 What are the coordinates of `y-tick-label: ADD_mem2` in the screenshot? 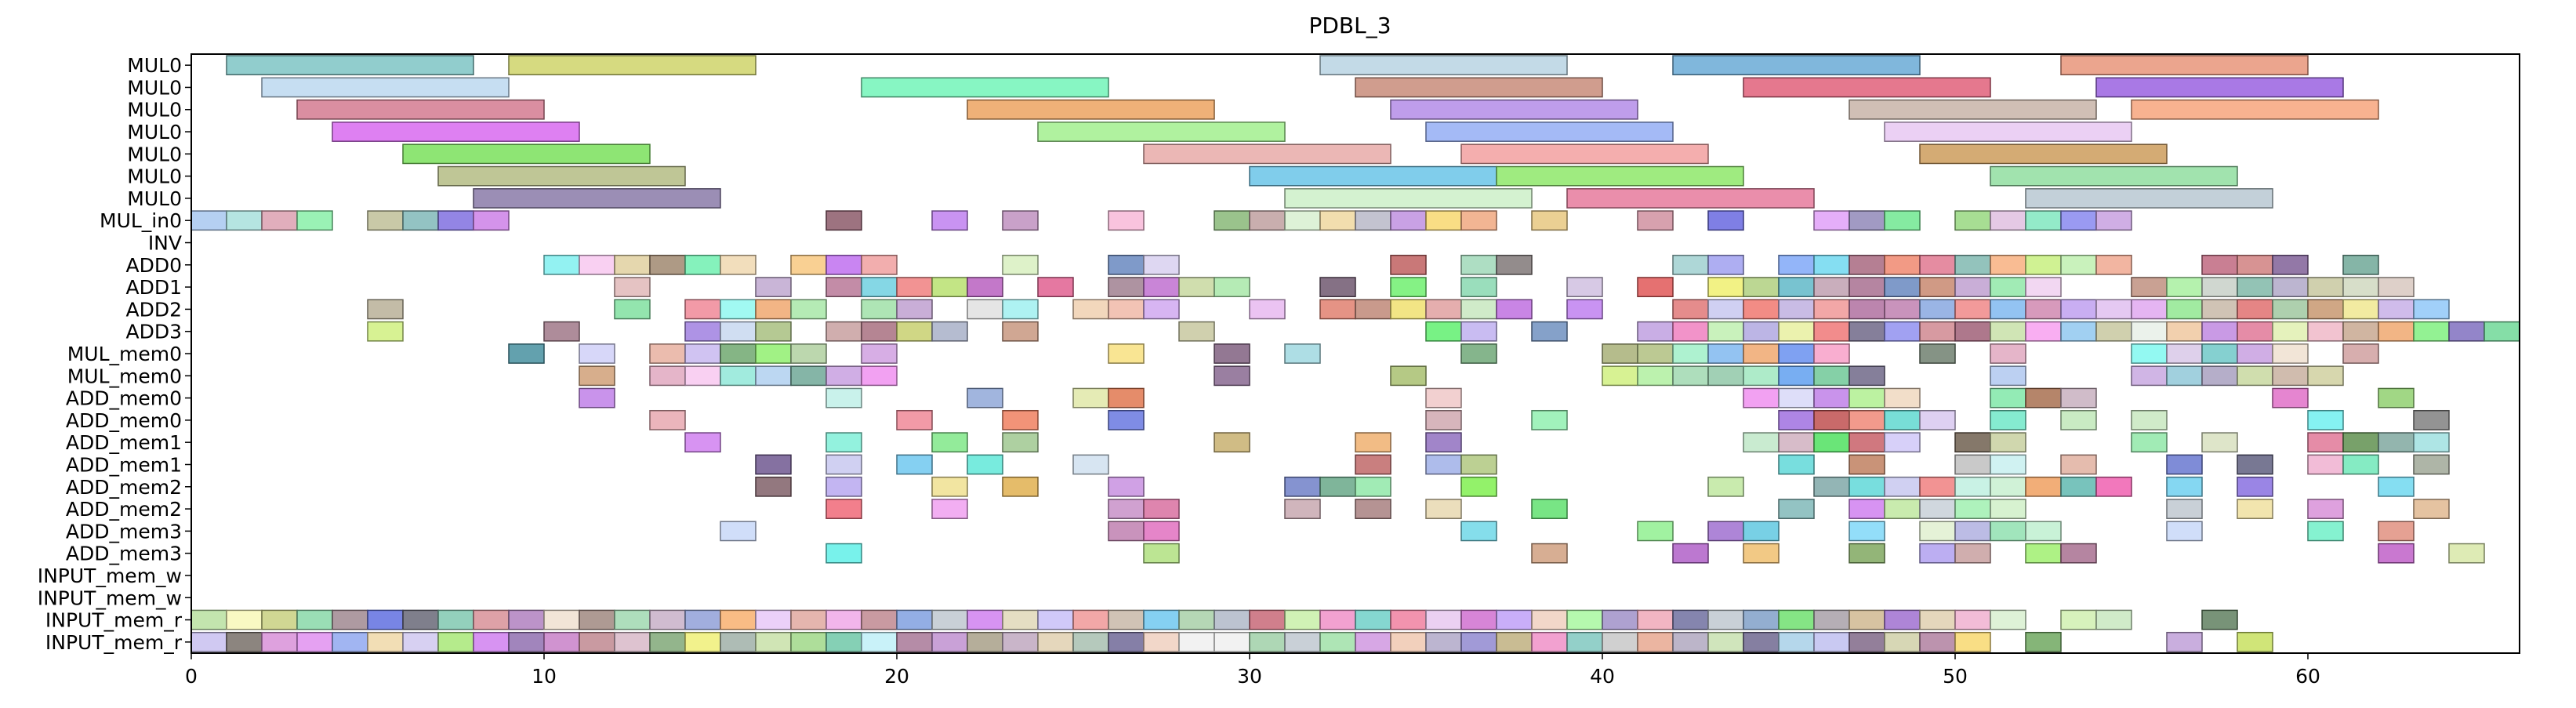 It's located at (124, 509).